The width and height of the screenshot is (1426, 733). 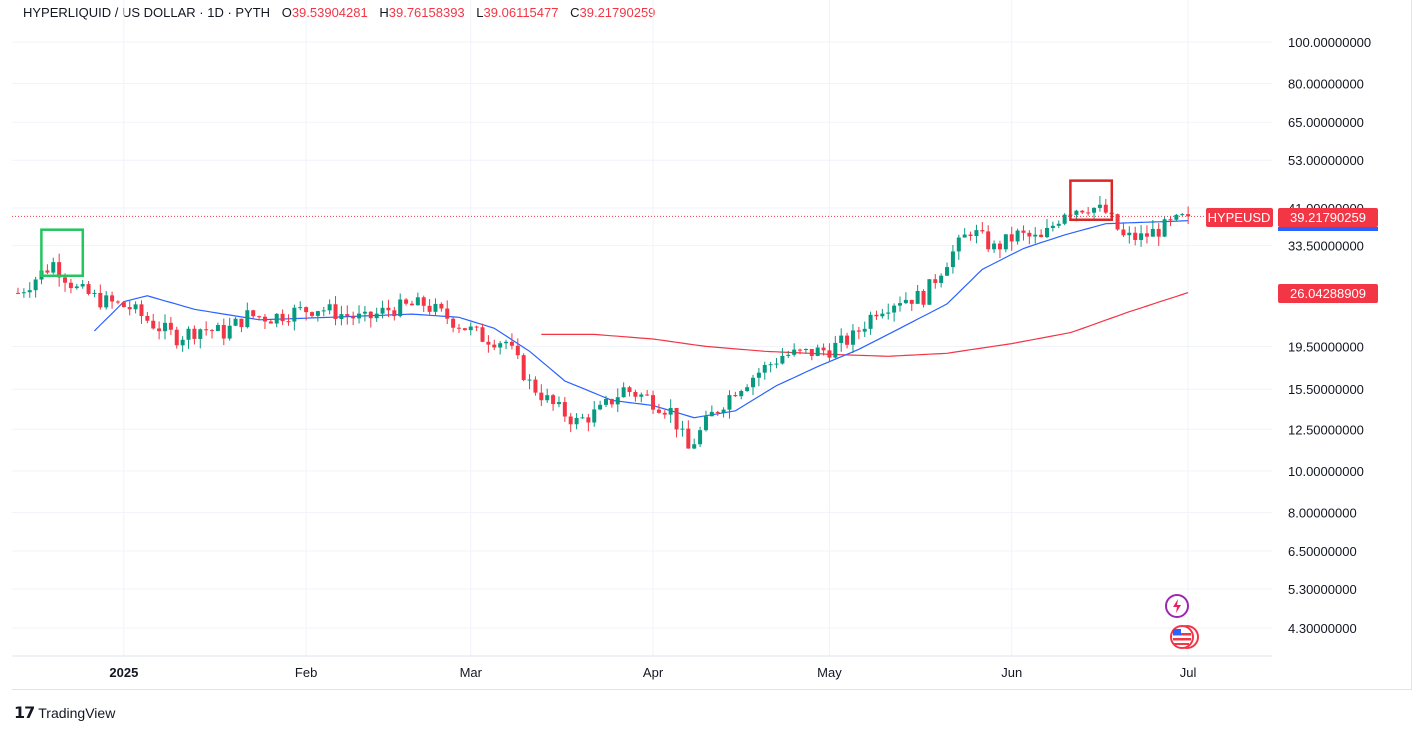 I want to click on tradingview-watermark: 𝟭𝟳 TradingView, so click(x=64, y=713).